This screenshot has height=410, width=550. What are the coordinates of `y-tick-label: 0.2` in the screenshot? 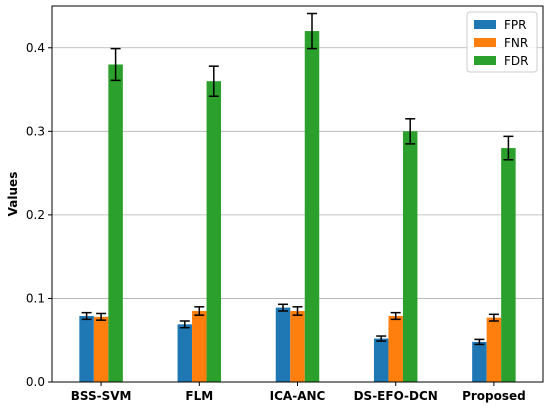 It's located at (35, 215).